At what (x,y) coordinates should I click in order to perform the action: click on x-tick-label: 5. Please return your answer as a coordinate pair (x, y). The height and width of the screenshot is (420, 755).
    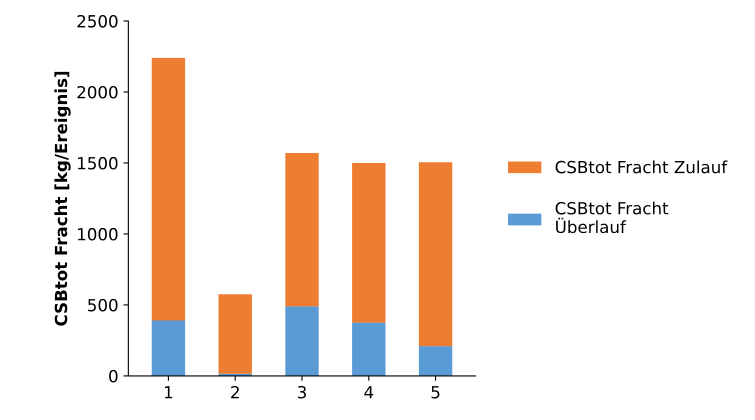
    Looking at the image, I should click on (436, 392).